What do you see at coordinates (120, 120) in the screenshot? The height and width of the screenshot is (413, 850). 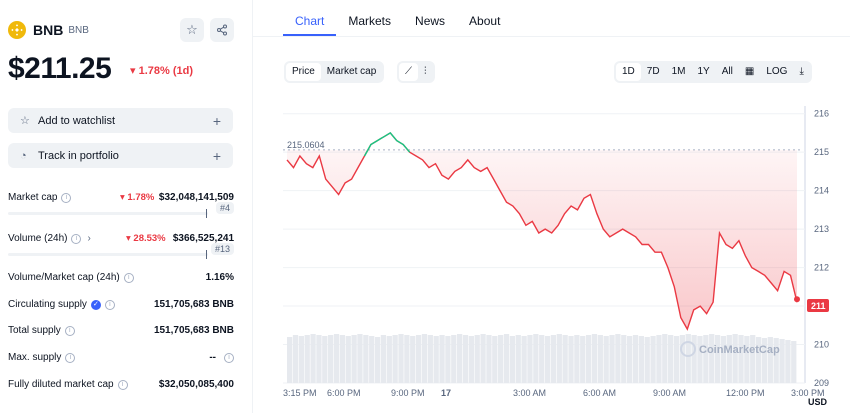 I see `add-to-watchlist-button: ☆ Add to watchlist +` at bounding box center [120, 120].